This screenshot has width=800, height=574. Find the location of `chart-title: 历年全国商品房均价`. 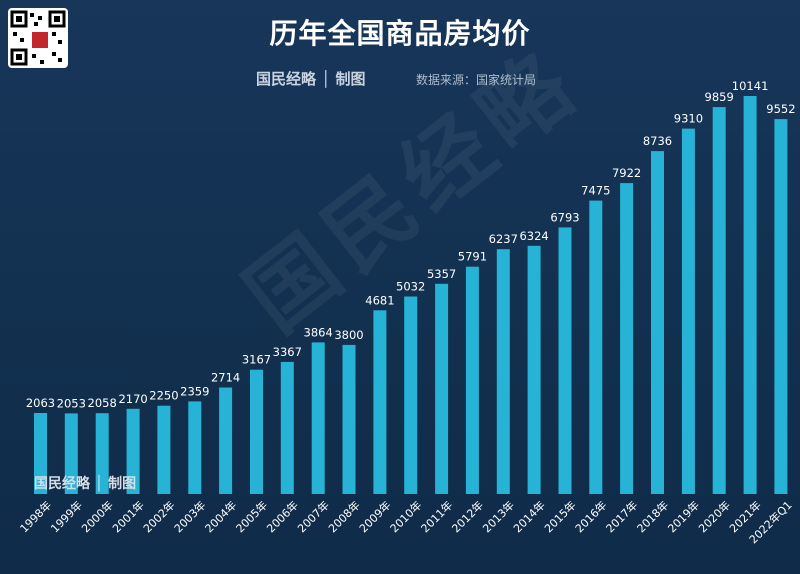

chart-title: 历年全国商品房均价 is located at coordinates (400, 33).